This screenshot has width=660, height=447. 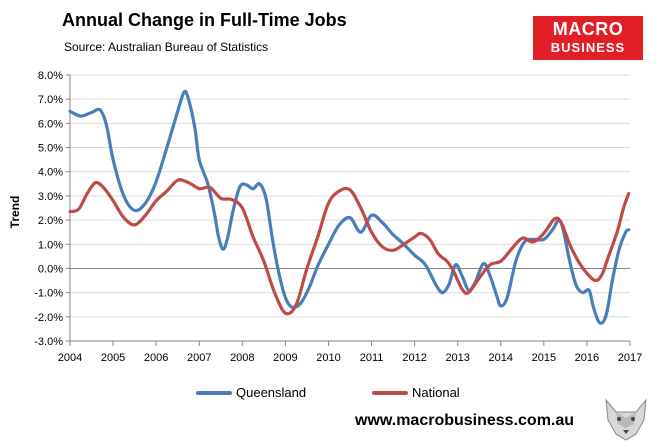 I want to click on y-tick-label: 3.0%, so click(x=50, y=197).